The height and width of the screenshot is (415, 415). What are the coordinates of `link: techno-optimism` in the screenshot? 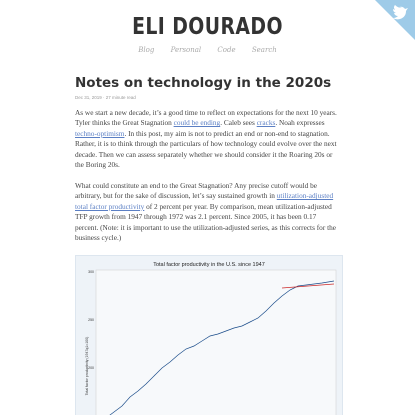 It's located at (100, 133).